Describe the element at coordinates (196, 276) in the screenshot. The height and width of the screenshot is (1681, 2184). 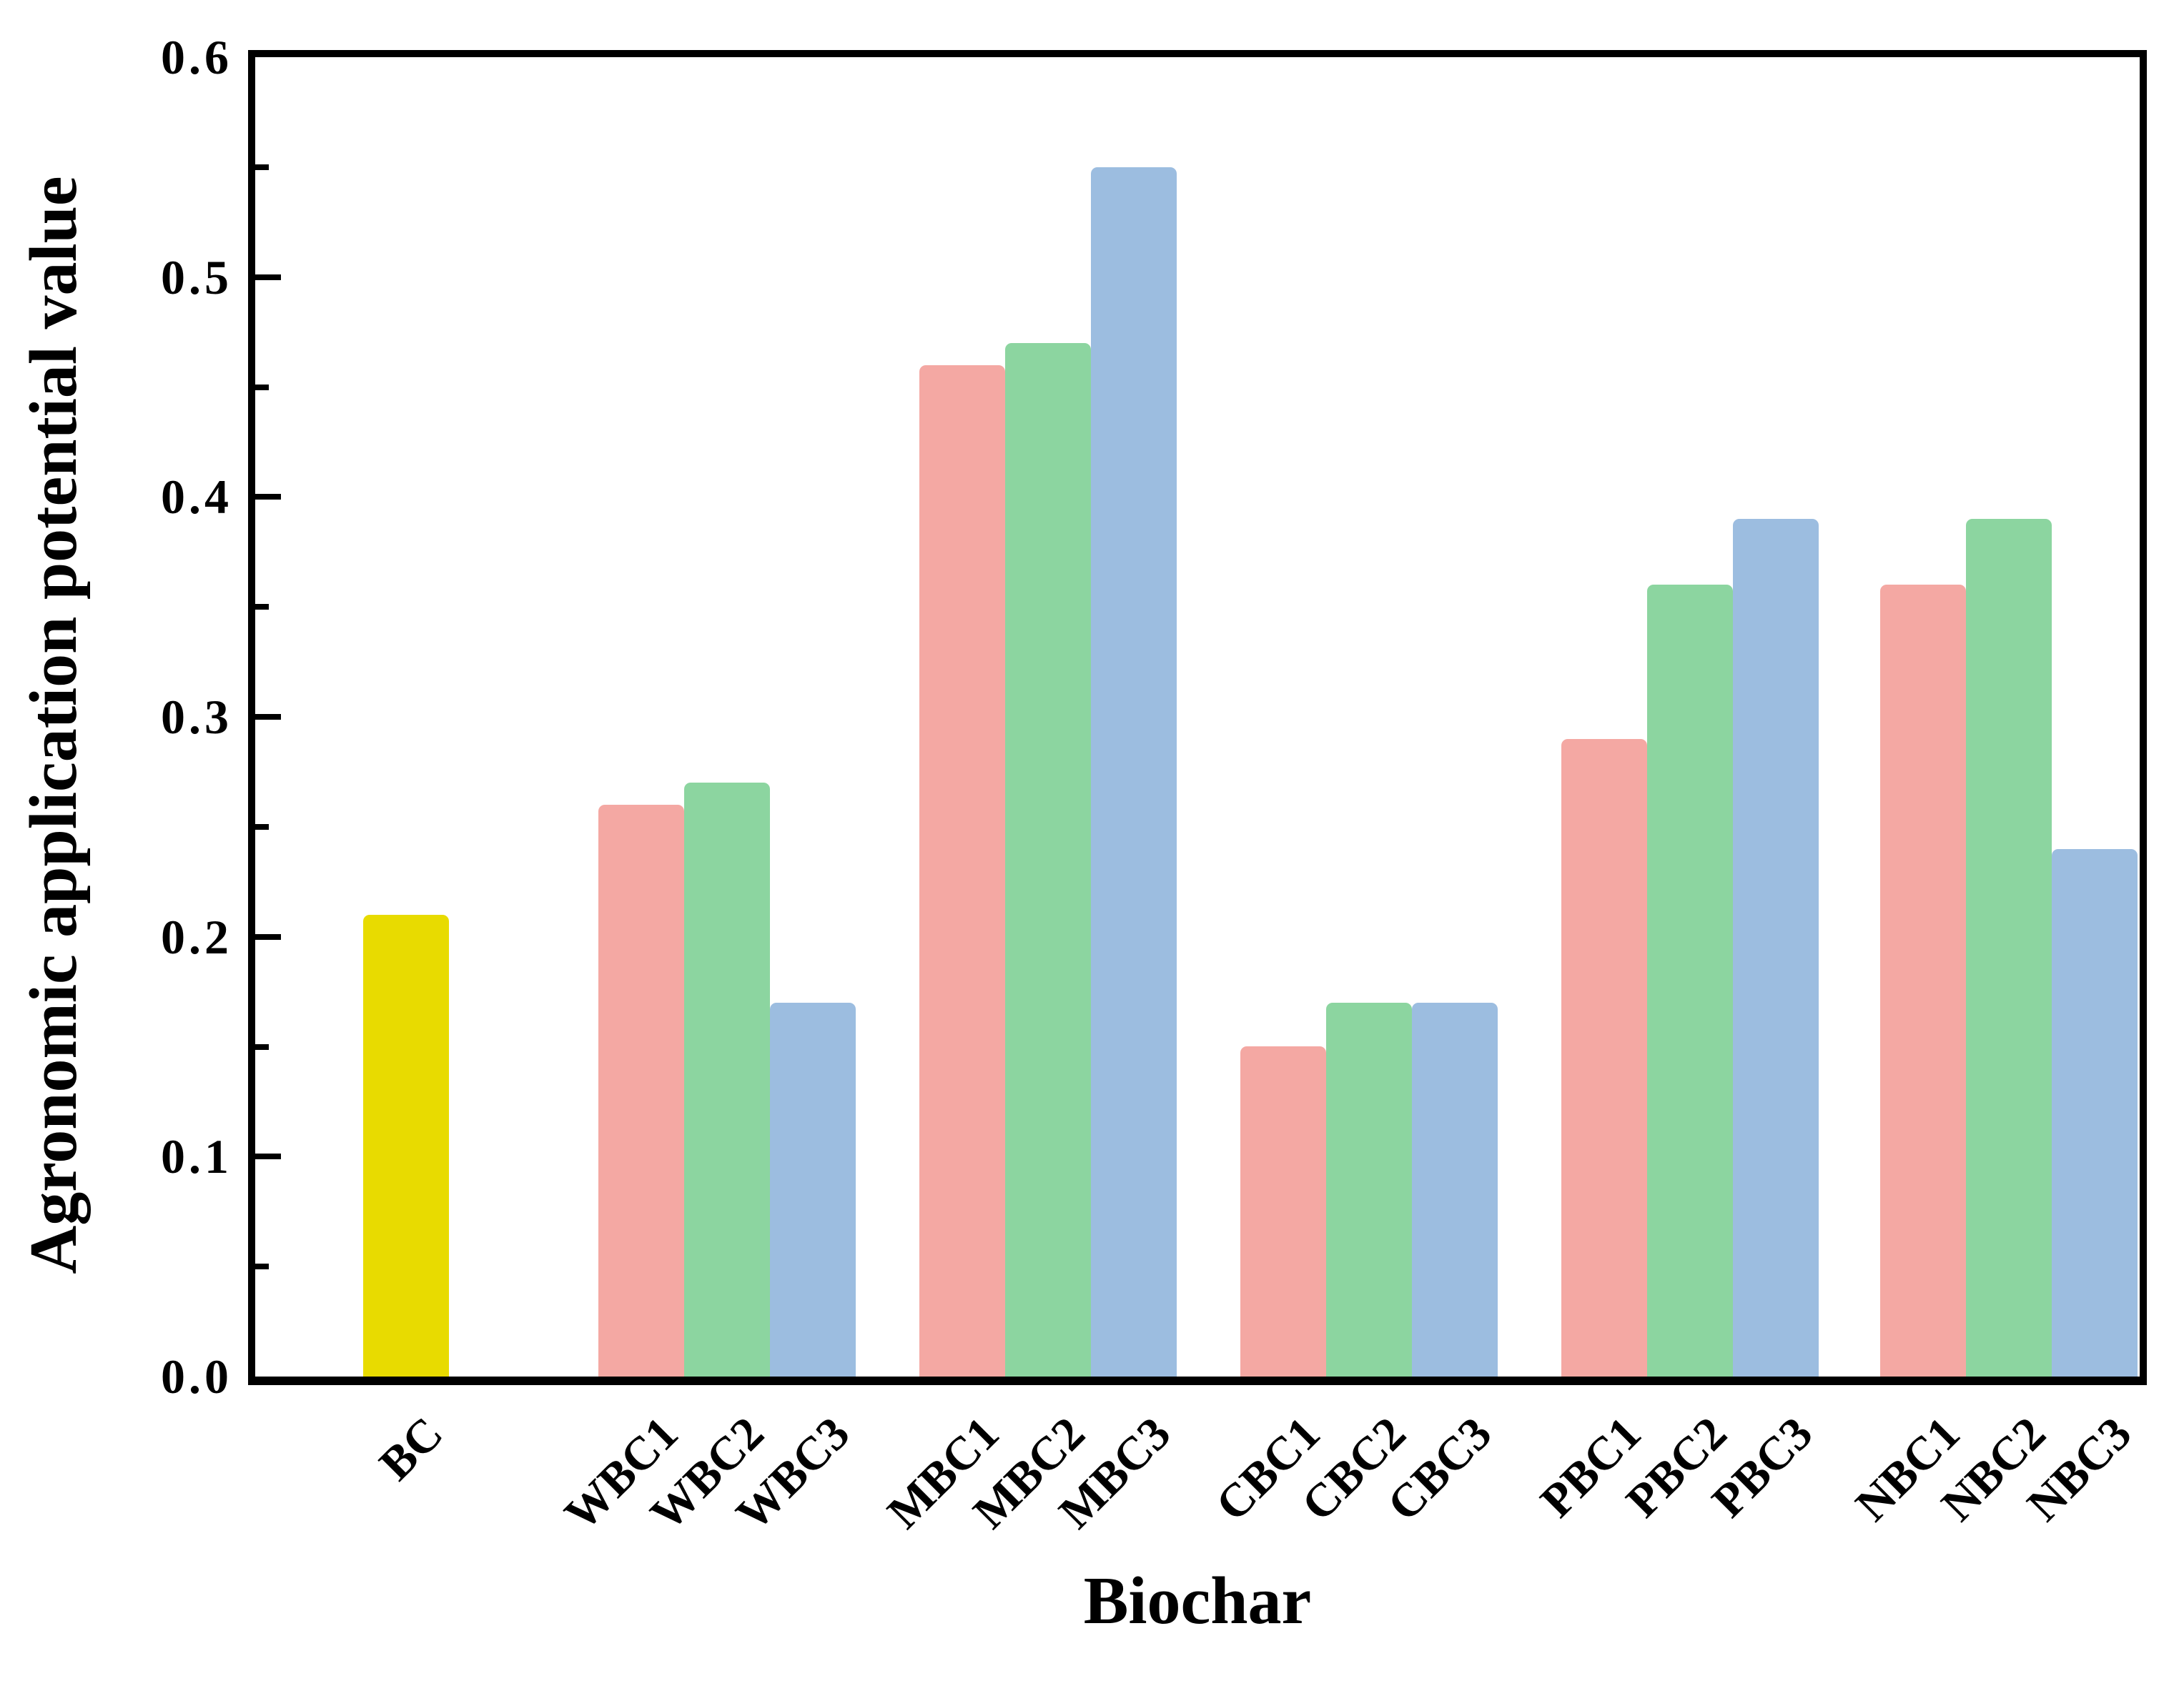
I see `y-tick-label: 0.5` at that location.